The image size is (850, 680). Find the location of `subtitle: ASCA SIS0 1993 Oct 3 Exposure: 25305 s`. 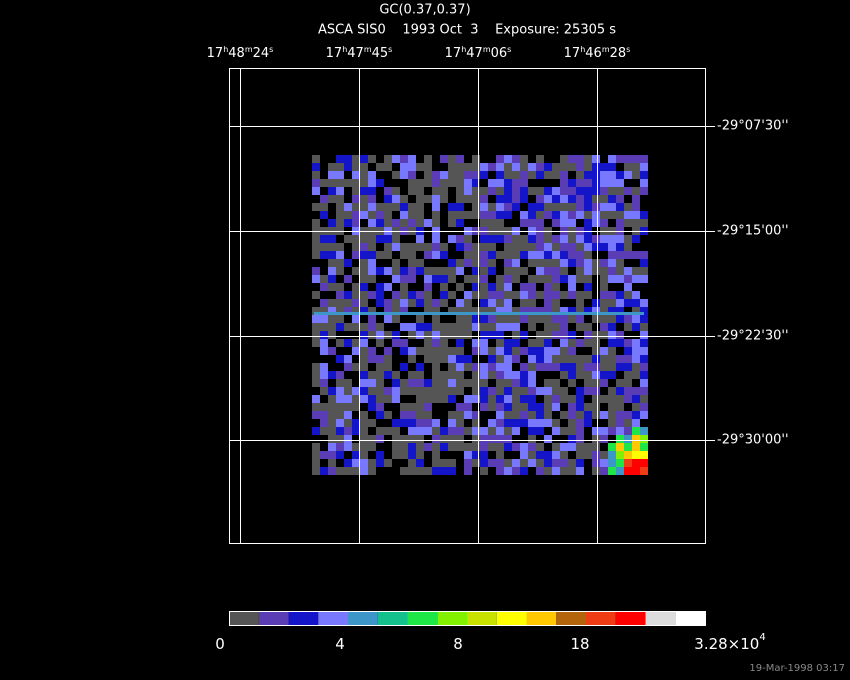

subtitle: ASCA SIS0 1993 Oct 3 Exposure: 25305 s is located at coordinates (467, 30).